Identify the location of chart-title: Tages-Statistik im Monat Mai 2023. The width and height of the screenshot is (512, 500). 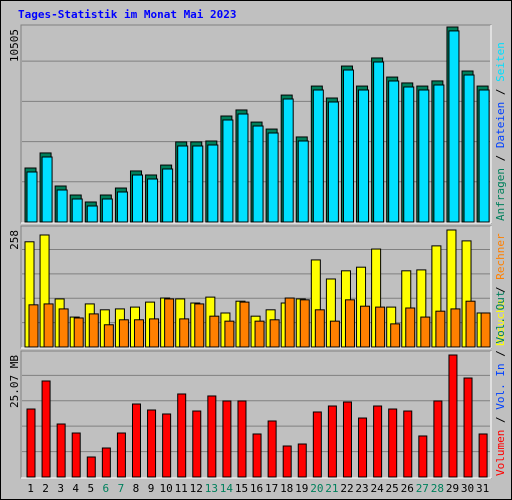
(127, 14).